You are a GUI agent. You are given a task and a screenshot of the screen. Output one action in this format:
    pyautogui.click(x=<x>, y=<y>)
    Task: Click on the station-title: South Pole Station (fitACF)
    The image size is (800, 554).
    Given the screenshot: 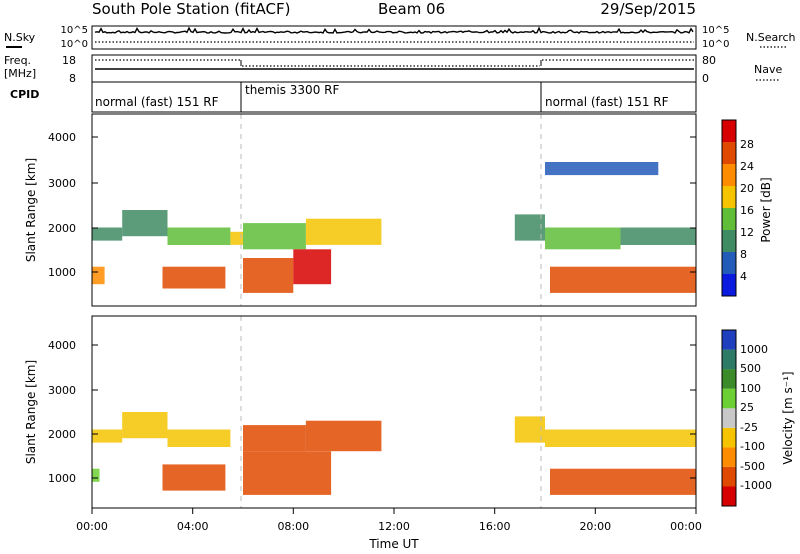 What is the action you would take?
    pyautogui.click(x=191, y=9)
    